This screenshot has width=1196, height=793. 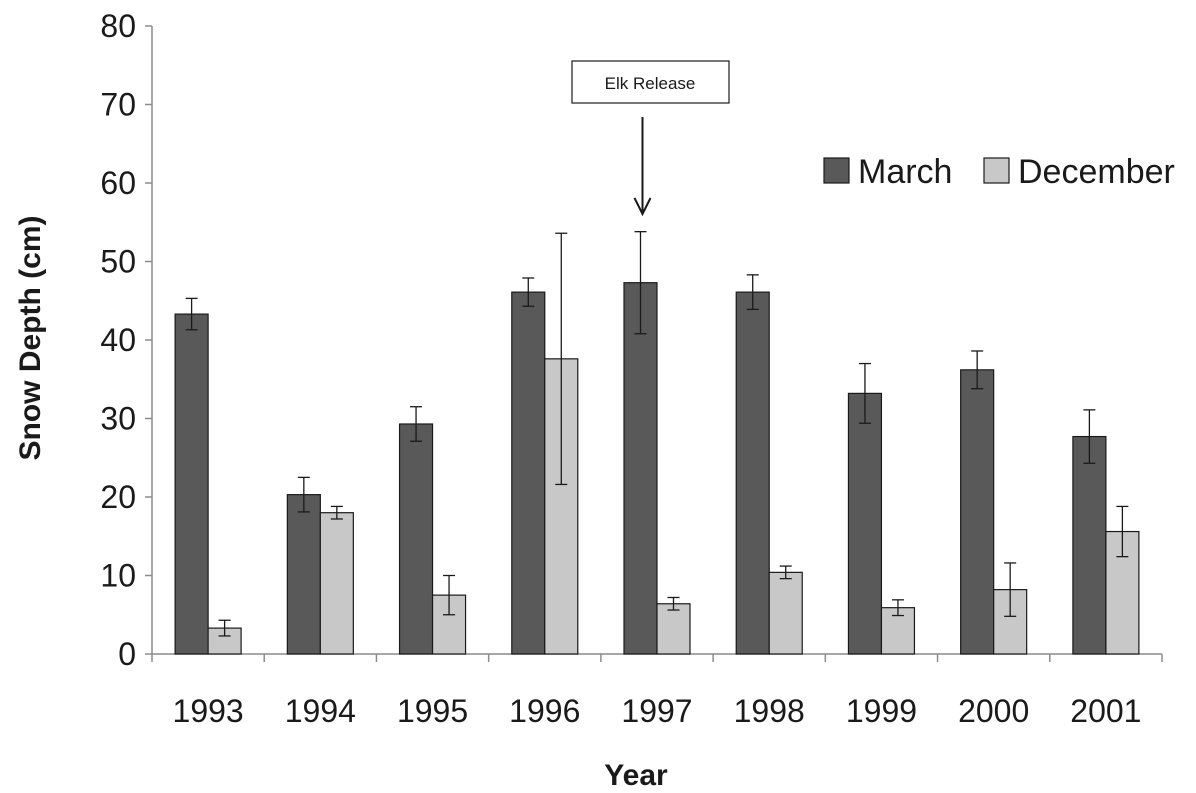 I want to click on annotation-box, so click(x=650, y=82).